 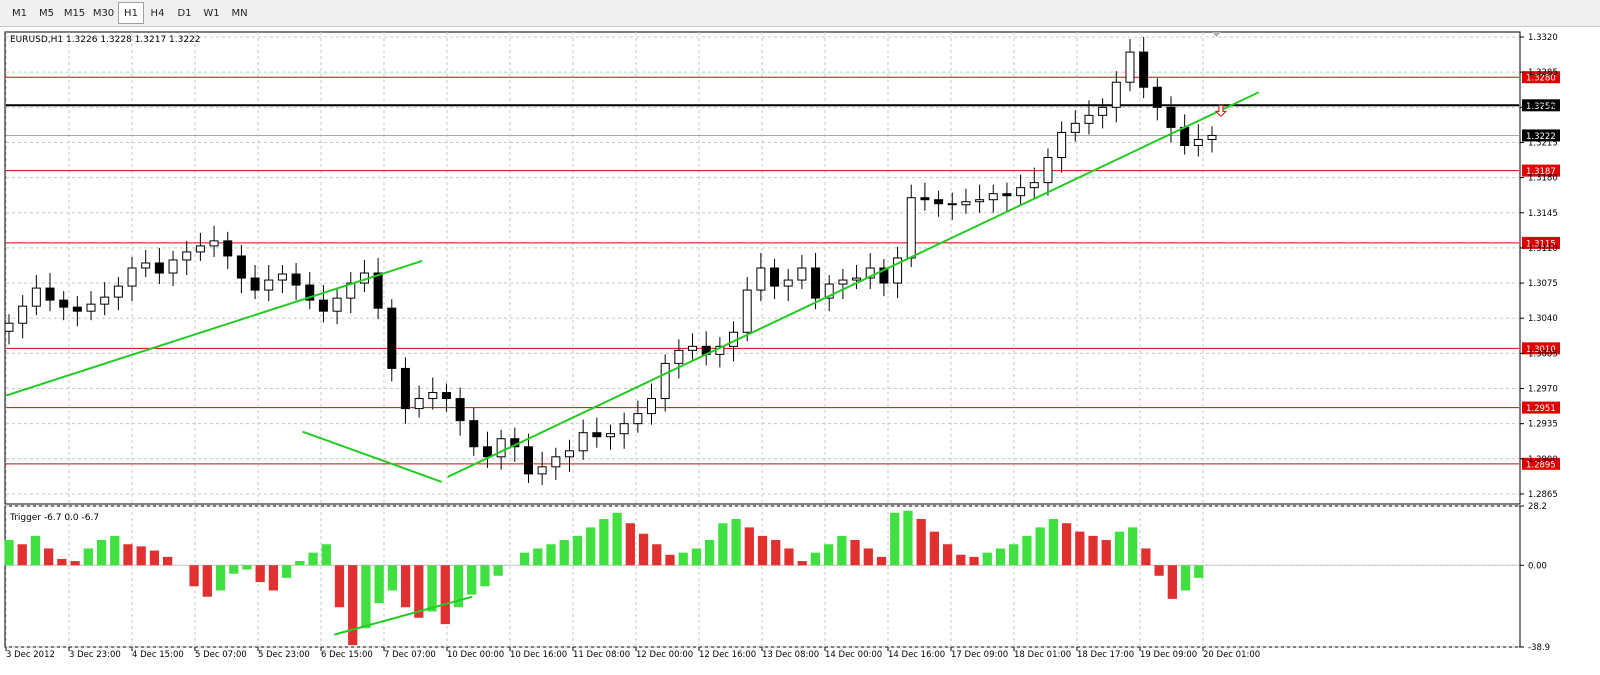 I want to click on time-tick-label: 19 Dec 09:00, so click(x=1168, y=655).